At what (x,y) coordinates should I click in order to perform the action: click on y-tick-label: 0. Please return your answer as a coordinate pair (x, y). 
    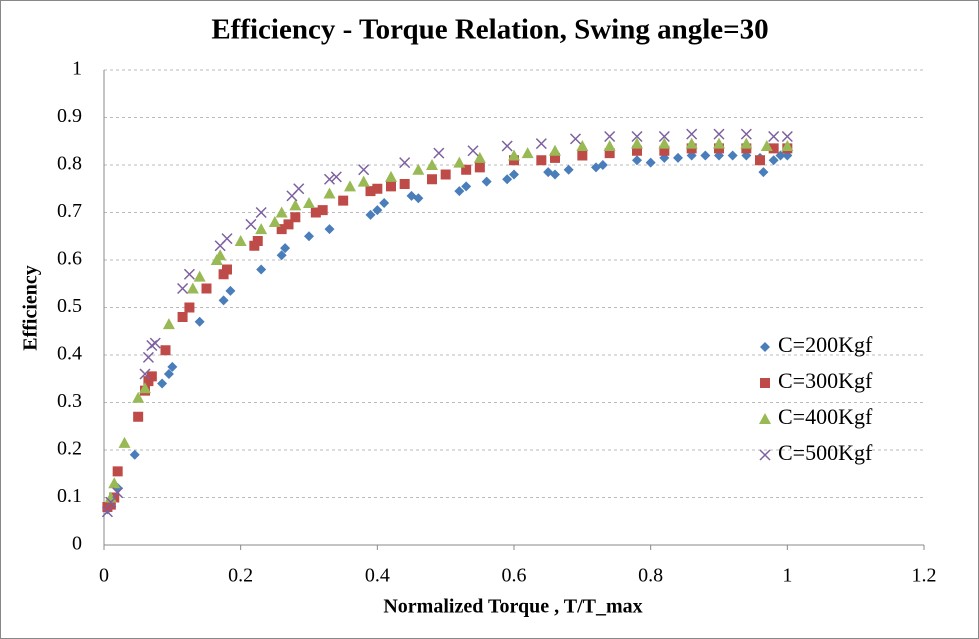
    Looking at the image, I should click on (77, 544).